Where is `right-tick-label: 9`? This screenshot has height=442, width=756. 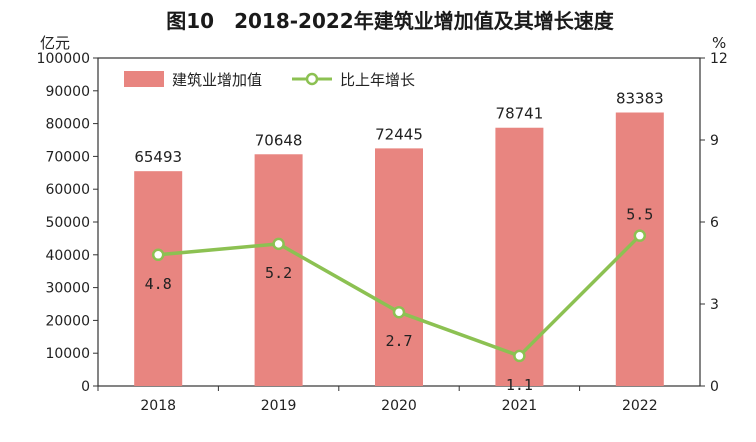 right-tick-label: 9 is located at coordinates (714, 141).